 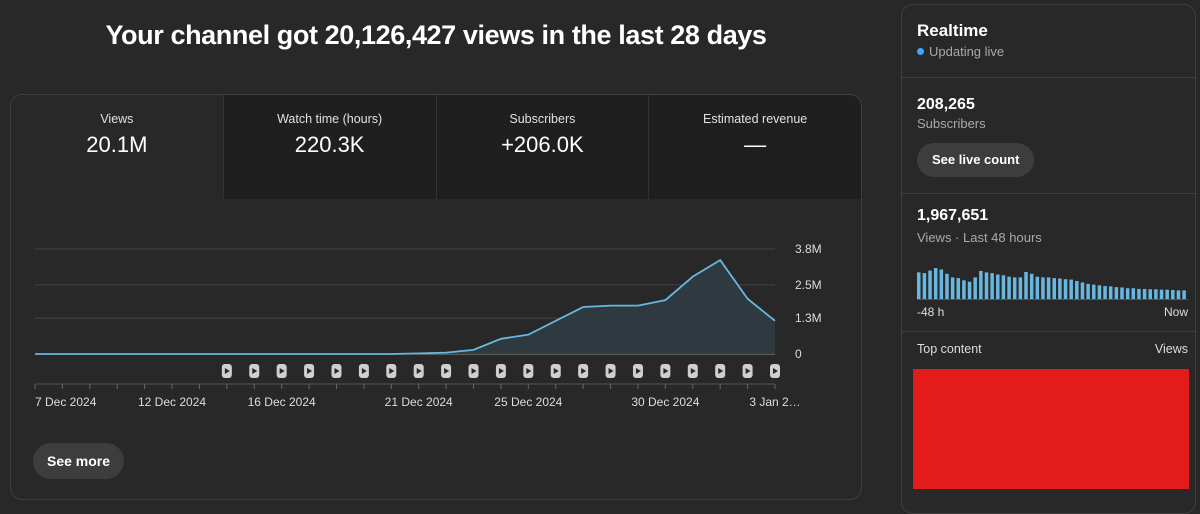 What do you see at coordinates (975, 160) in the screenshot?
I see `see-live-count-button: See live count` at bounding box center [975, 160].